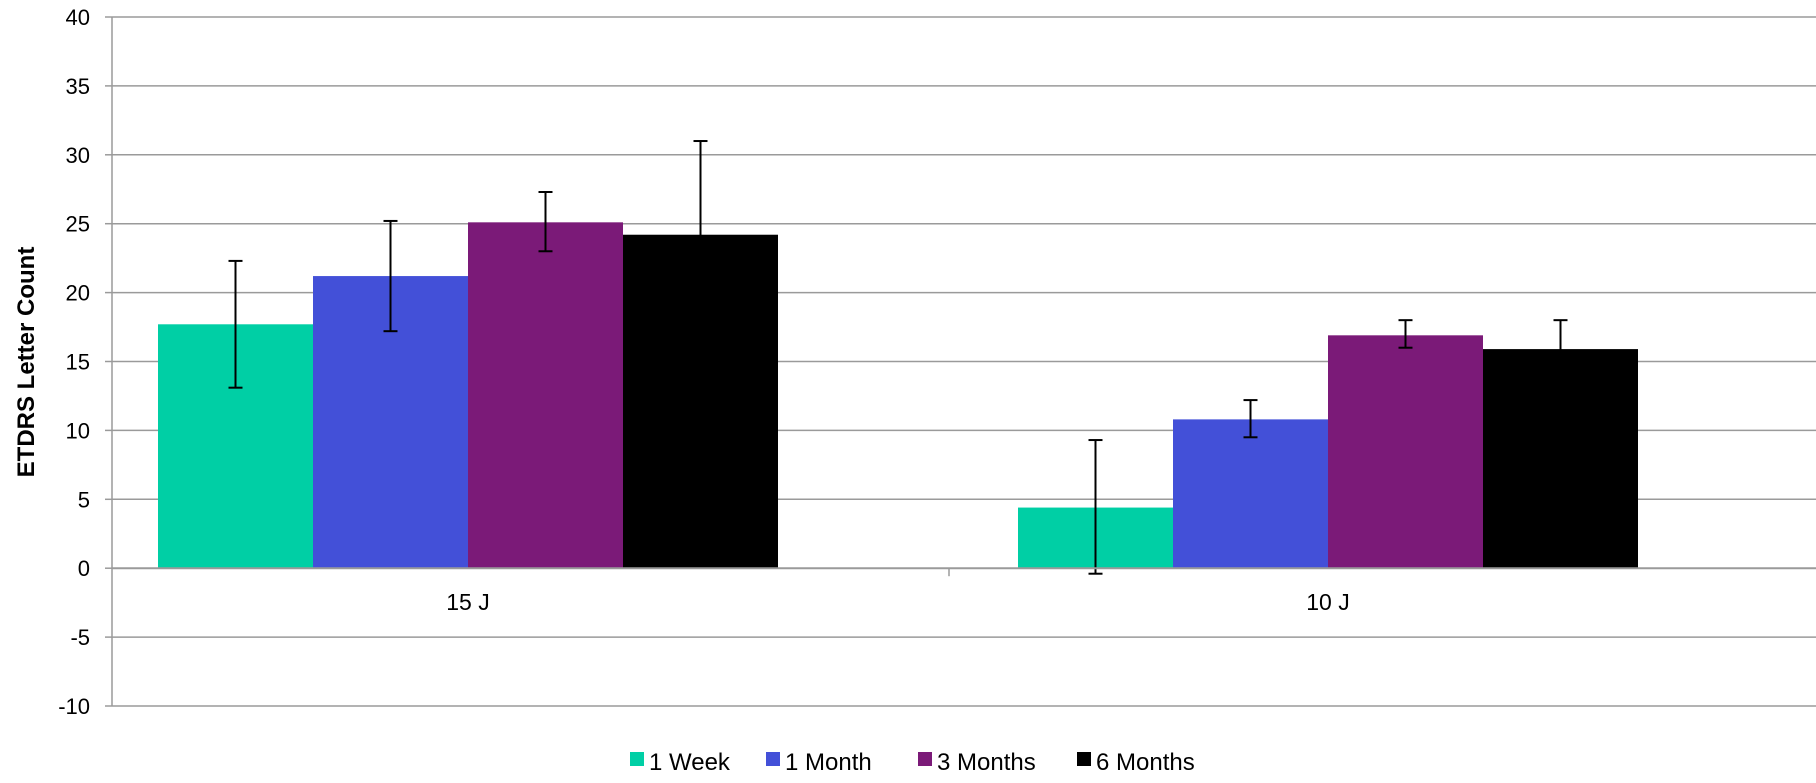 Image resolution: width=1816 pixels, height=783 pixels. I want to click on legend-item: 1 Week, so click(680, 762).